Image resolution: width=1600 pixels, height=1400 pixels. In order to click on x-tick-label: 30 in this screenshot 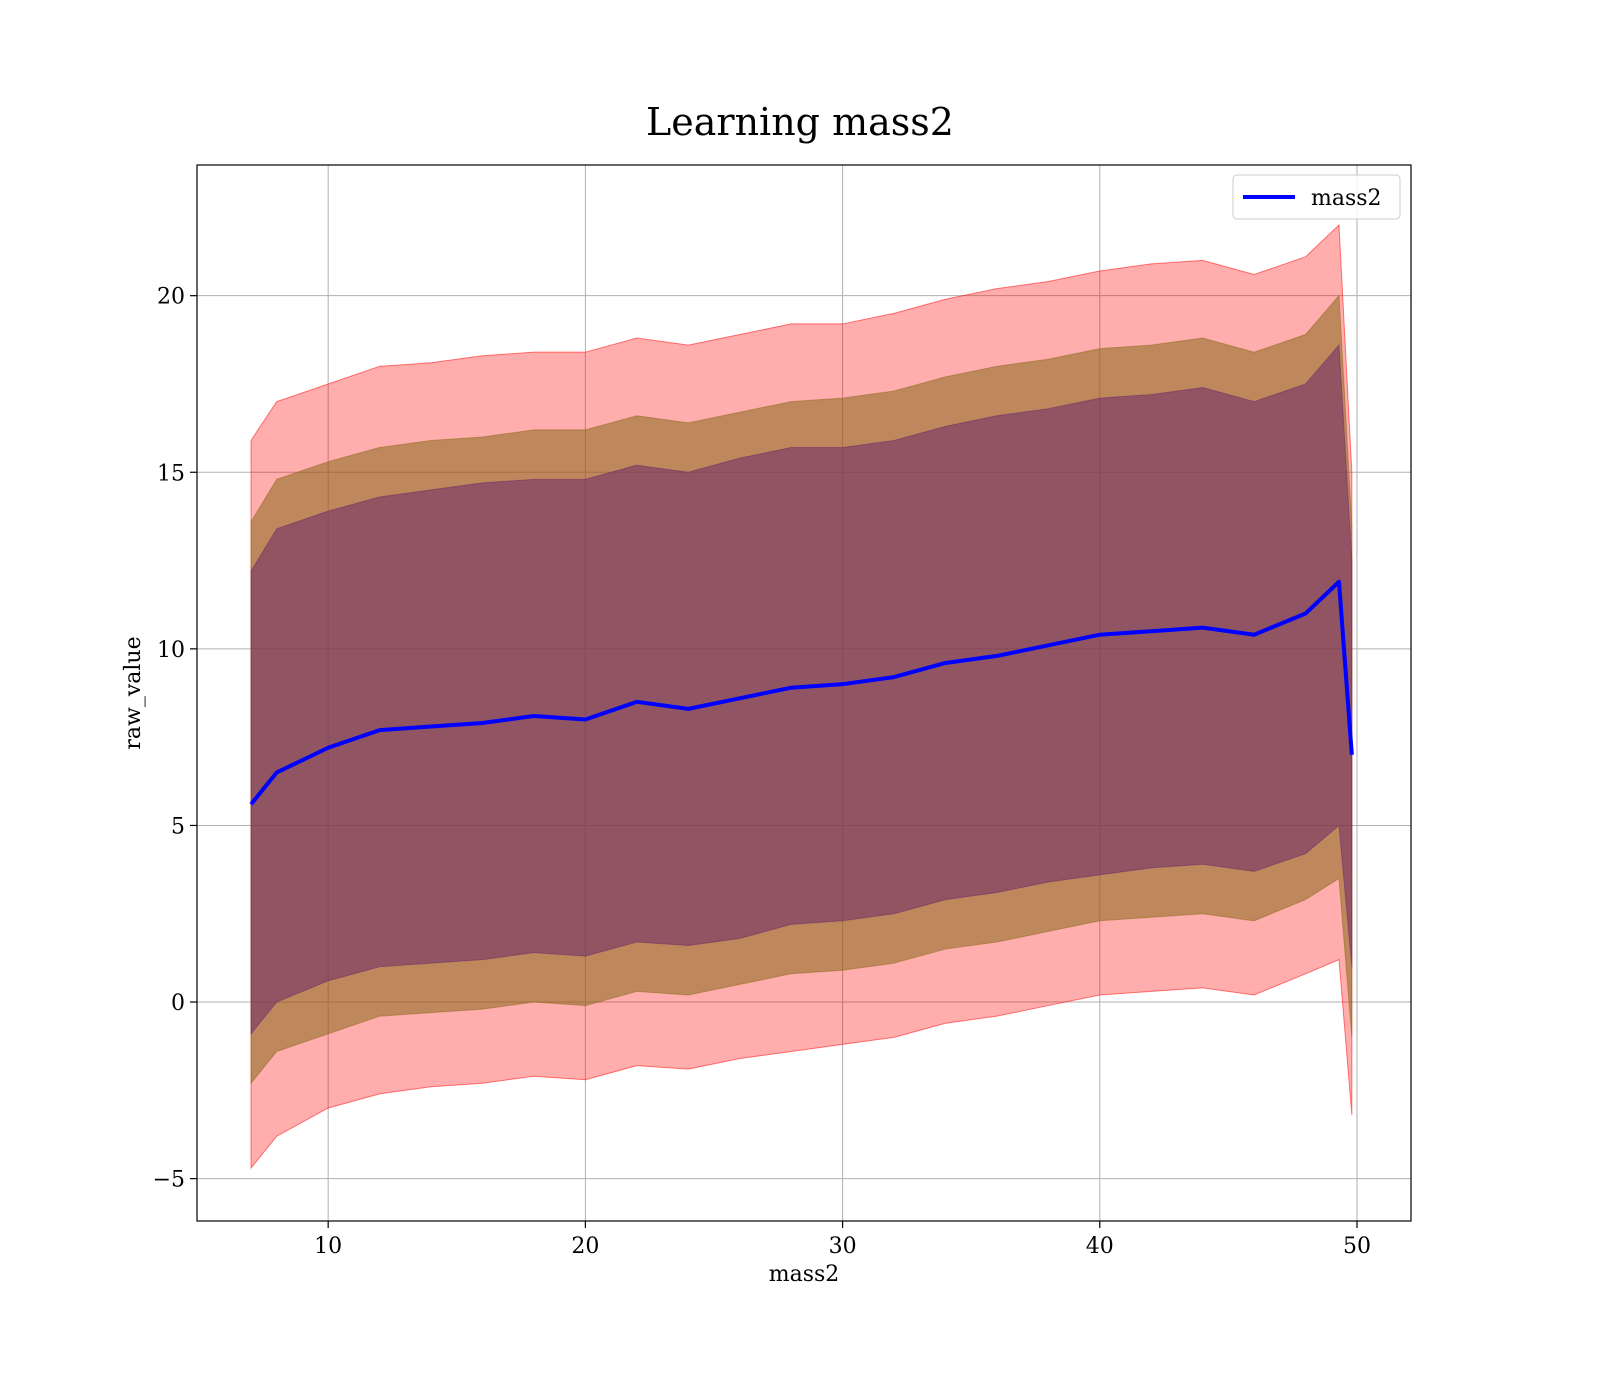, I will do `click(843, 1246)`.